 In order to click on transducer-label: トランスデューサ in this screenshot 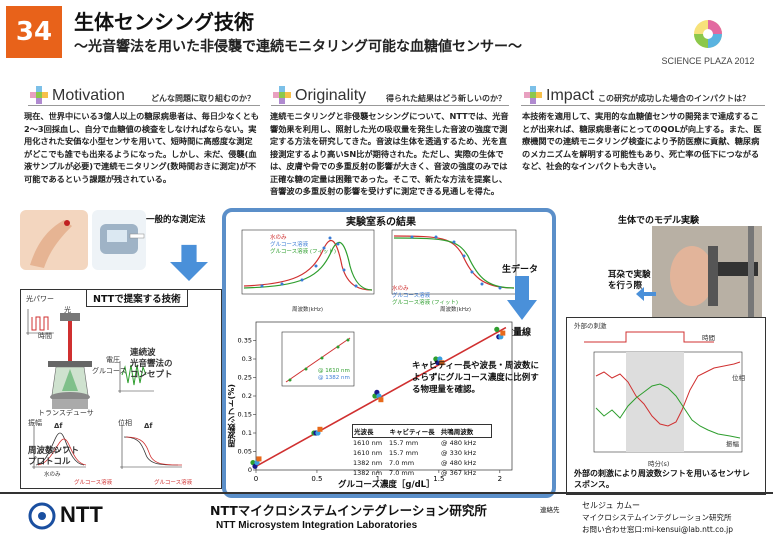, I will do `click(66, 413)`.